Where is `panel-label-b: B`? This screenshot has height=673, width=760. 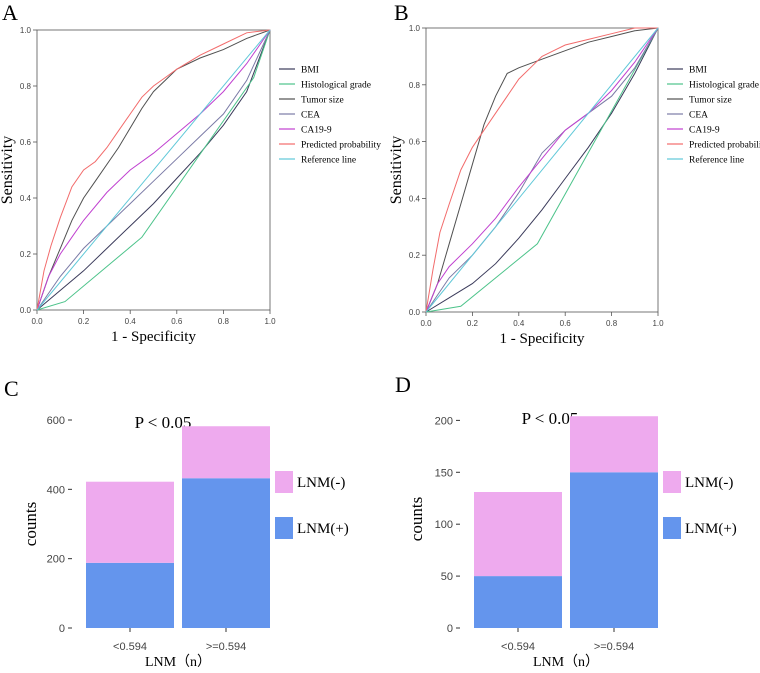
panel-label-b: B is located at coordinates (401, 12).